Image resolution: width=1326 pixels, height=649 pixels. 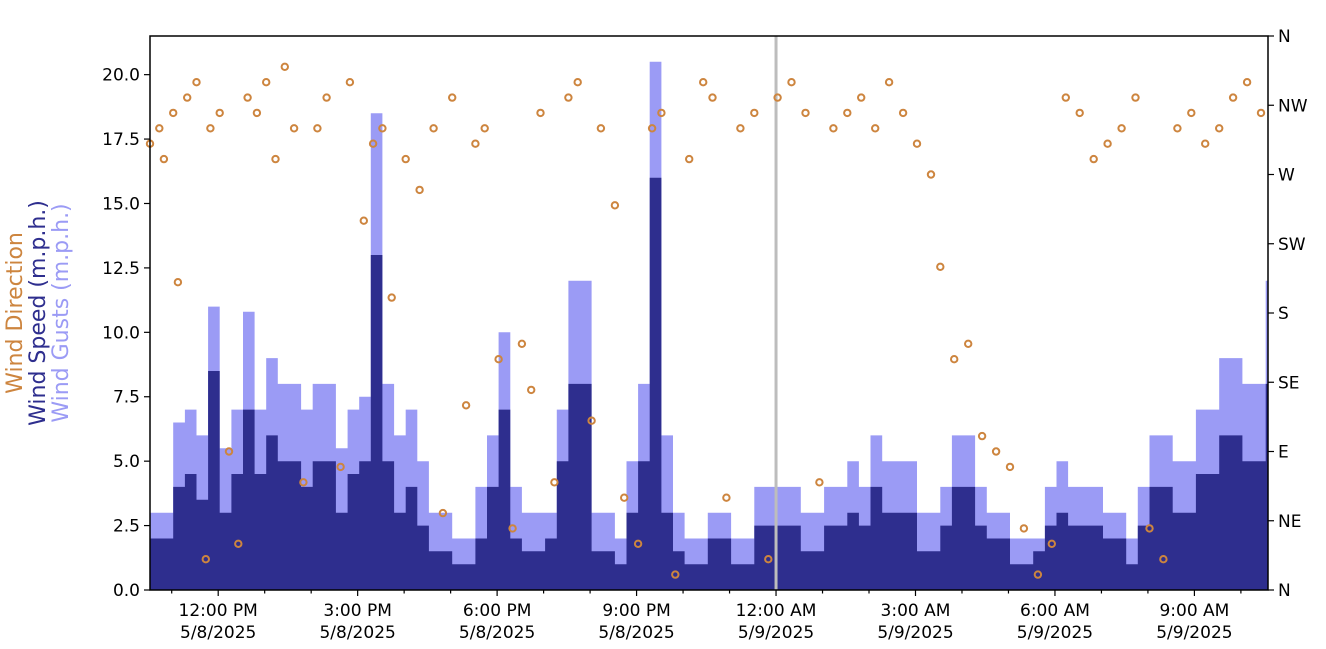 What do you see at coordinates (126, 398) in the screenshot?
I see `y-tick-label: 7.5` at bounding box center [126, 398].